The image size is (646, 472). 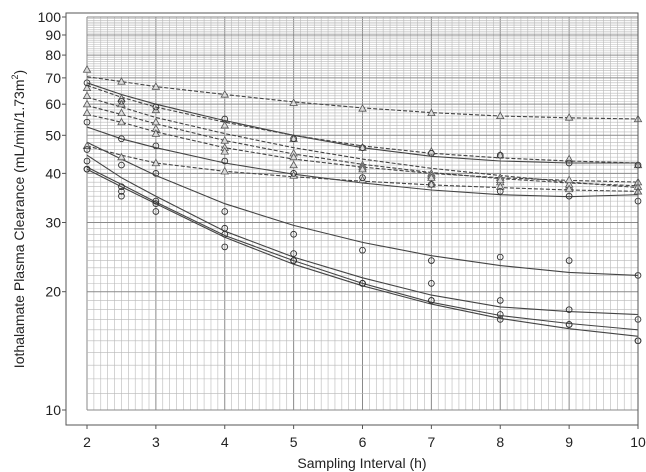 I want to click on x-tick-label: 5, so click(x=294, y=442).